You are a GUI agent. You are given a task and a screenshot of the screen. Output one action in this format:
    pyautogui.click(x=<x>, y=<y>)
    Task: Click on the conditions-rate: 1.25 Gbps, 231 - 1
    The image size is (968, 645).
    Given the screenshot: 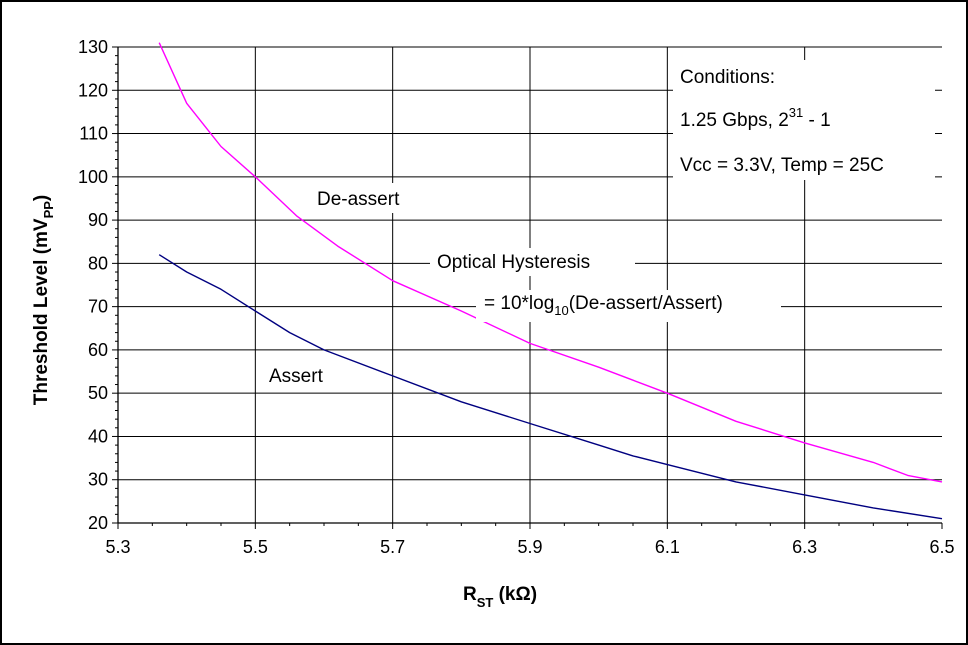 What is the action you would take?
    pyautogui.click(x=755, y=118)
    